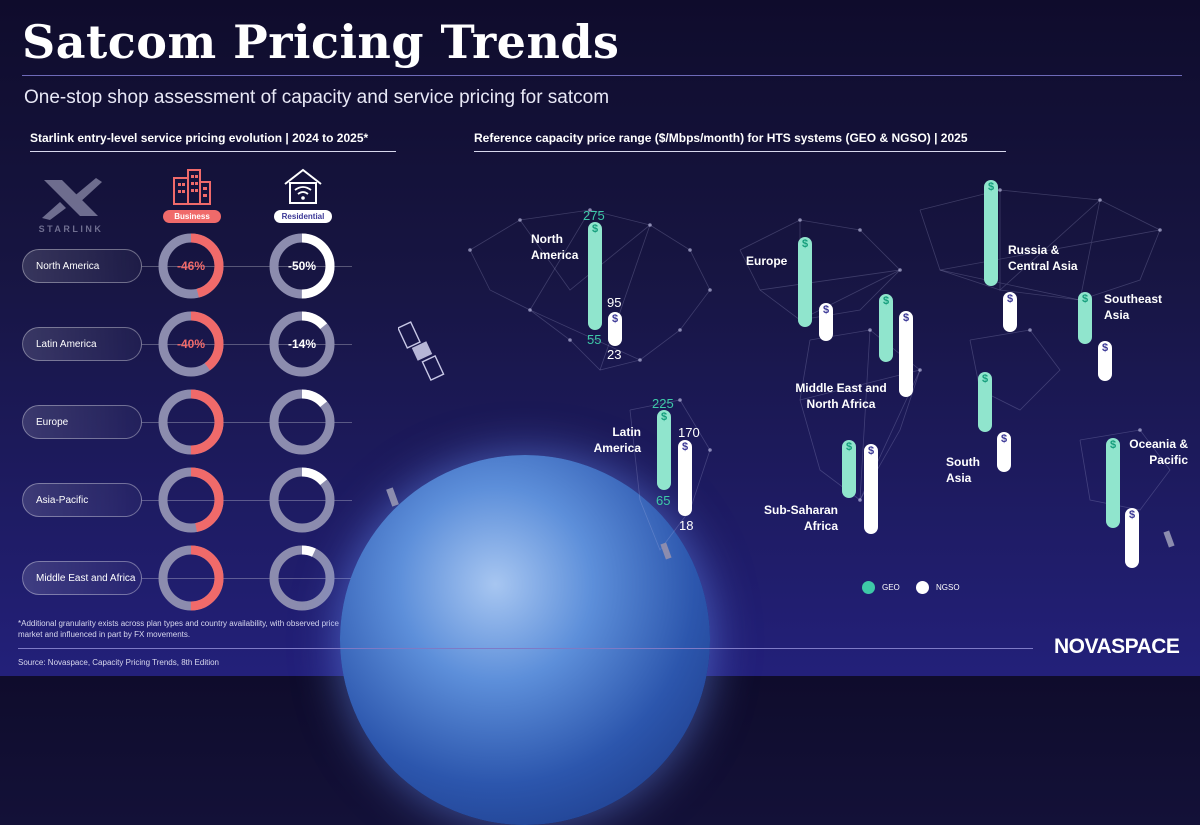 The width and height of the screenshot is (1200, 825). I want to click on title-divider, so click(602, 75).